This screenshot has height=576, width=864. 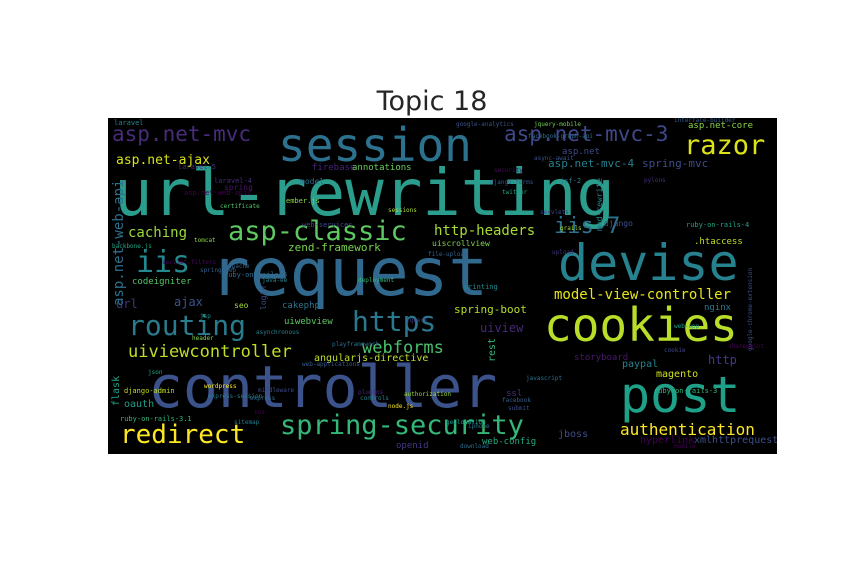 What do you see at coordinates (132, 246) in the screenshot?
I see `cloud-word-backbone-js: backbone.js` at bounding box center [132, 246].